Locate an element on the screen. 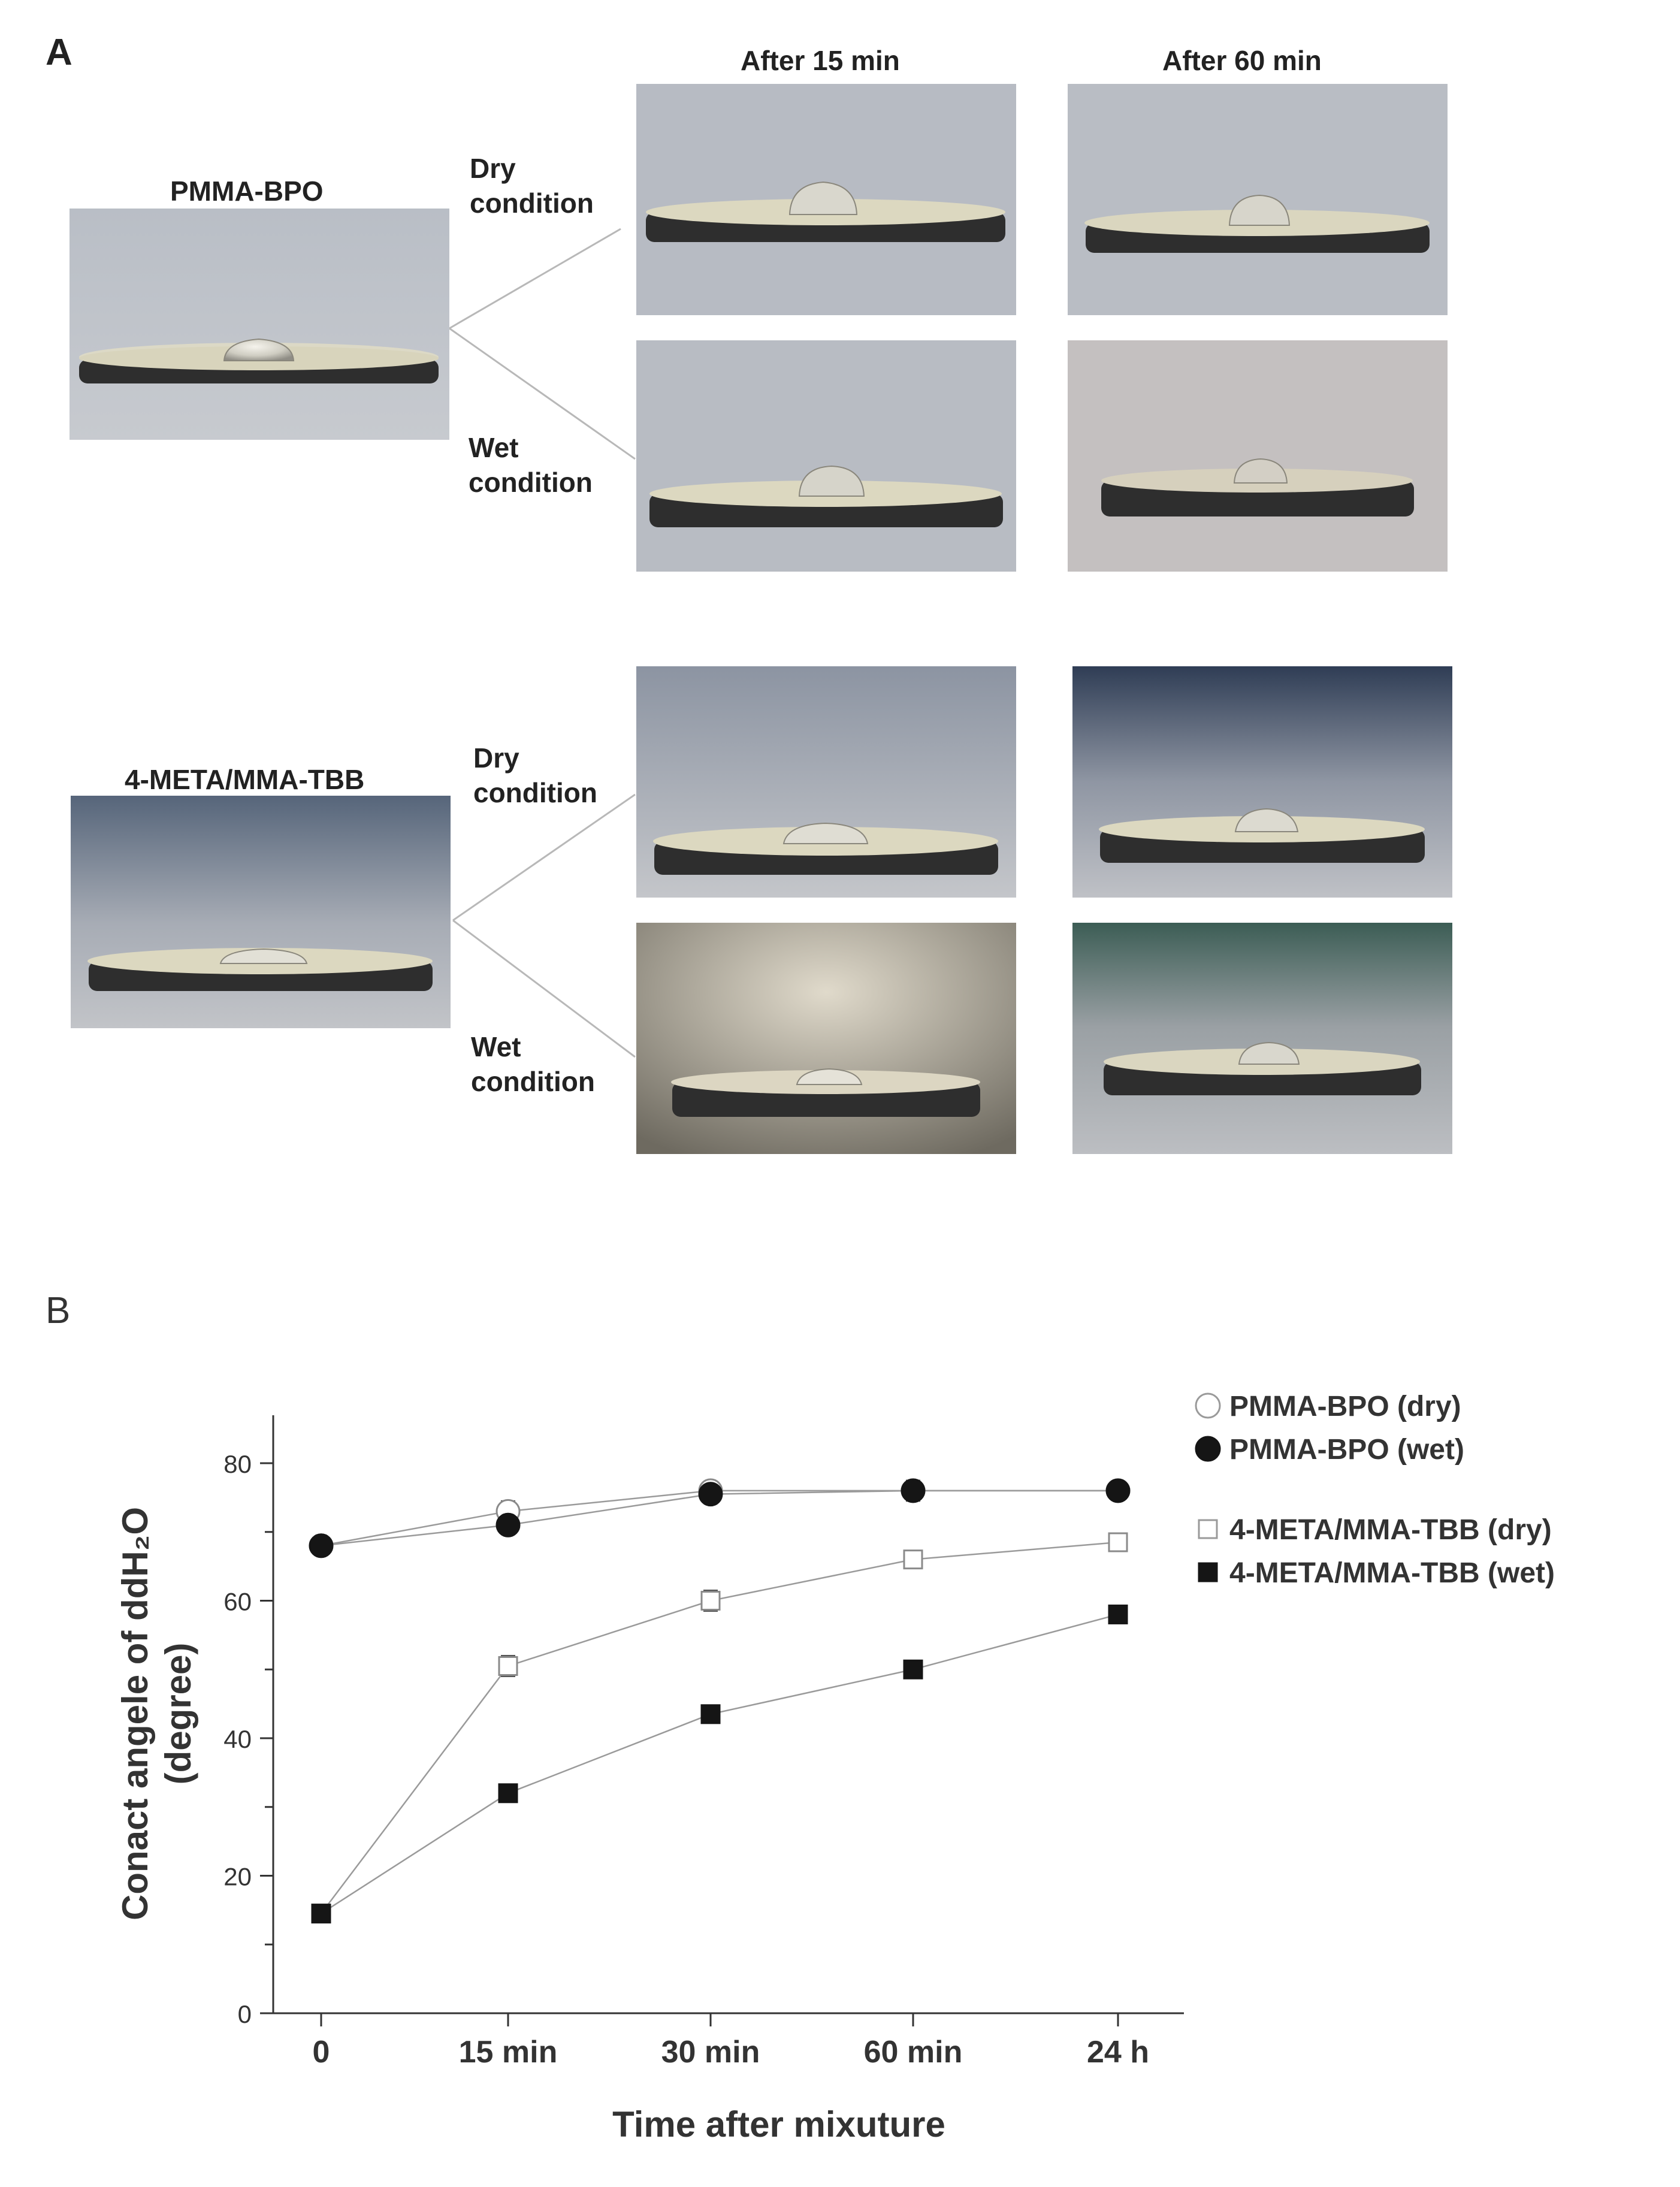 Image resolution: width=1680 pixels, height=2187 pixels. photo-4meta-wet-15min is located at coordinates (826, 1038).